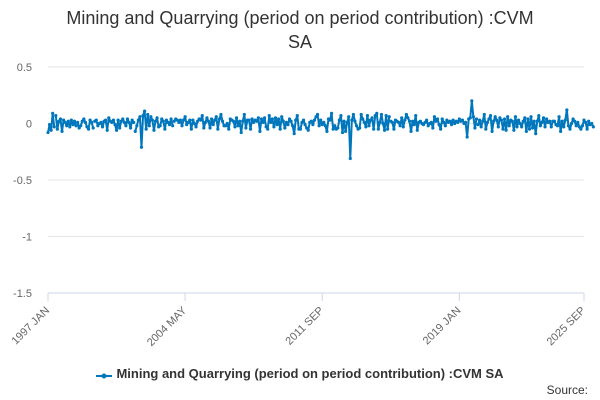 The image size is (600, 400). I want to click on x-tick-label: 1997 JAN, so click(30, 326).